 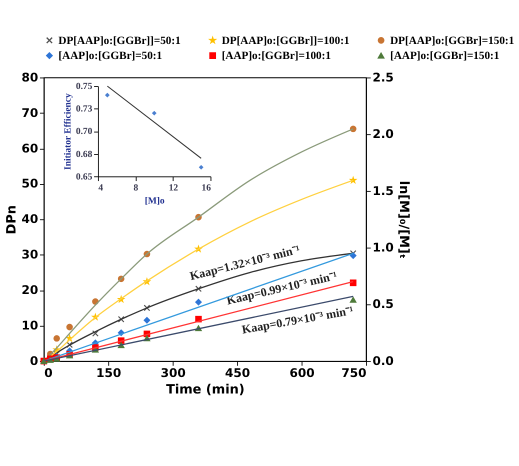 What do you see at coordinates (383, 134) in the screenshot?
I see `y2-tick-label: 2.0` at bounding box center [383, 134].